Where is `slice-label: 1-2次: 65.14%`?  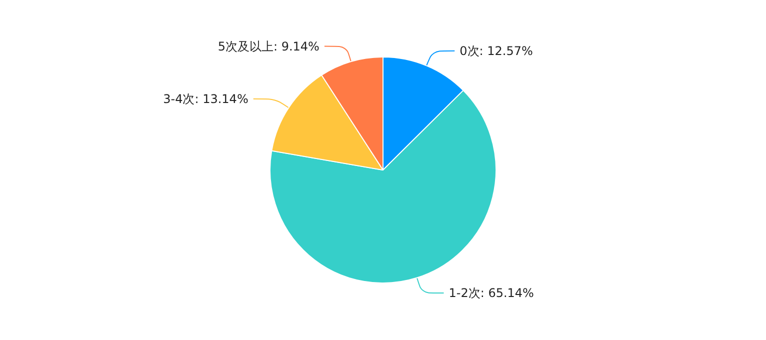 slice-label: 1-2次: 65.14% is located at coordinates (491, 293).